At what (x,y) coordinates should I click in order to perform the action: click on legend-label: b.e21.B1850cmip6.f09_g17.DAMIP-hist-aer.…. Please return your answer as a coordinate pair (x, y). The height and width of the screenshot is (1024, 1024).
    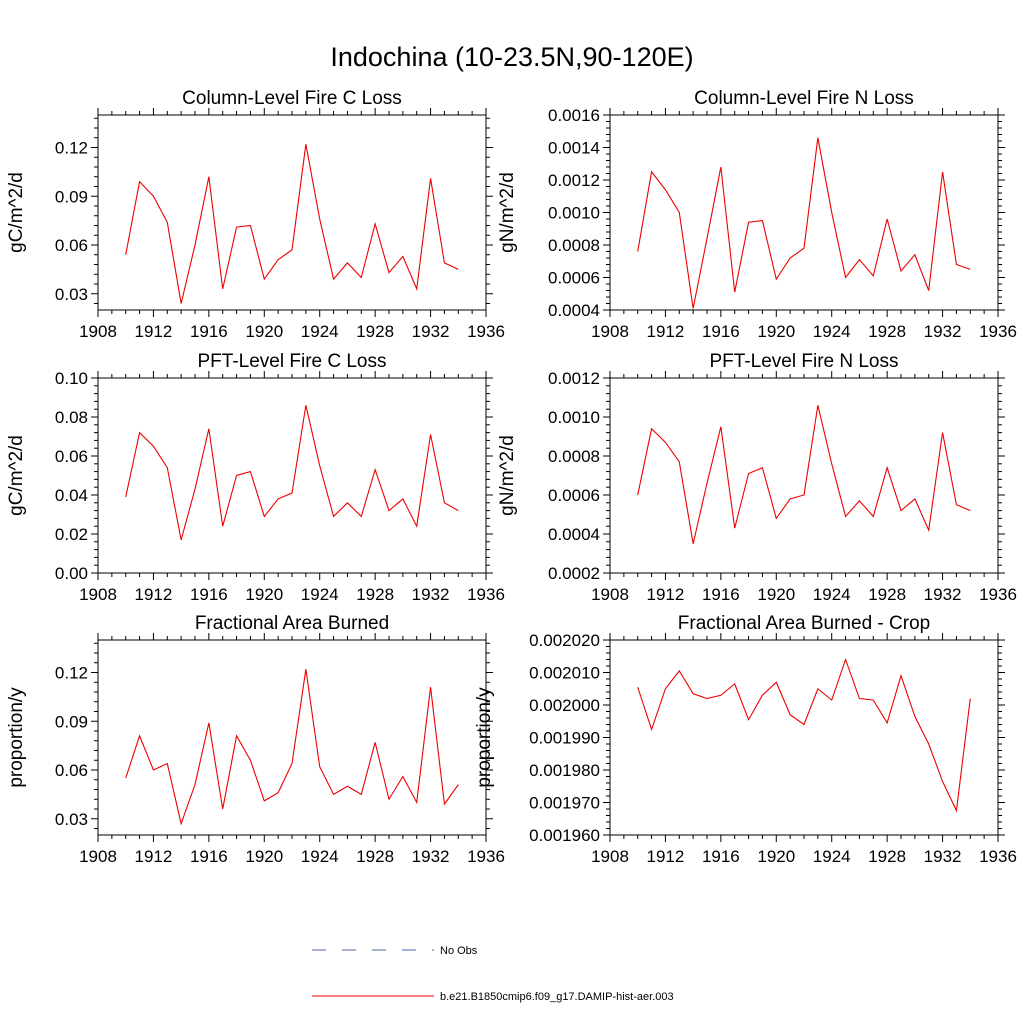
    Looking at the image, I should click on (557, 997).